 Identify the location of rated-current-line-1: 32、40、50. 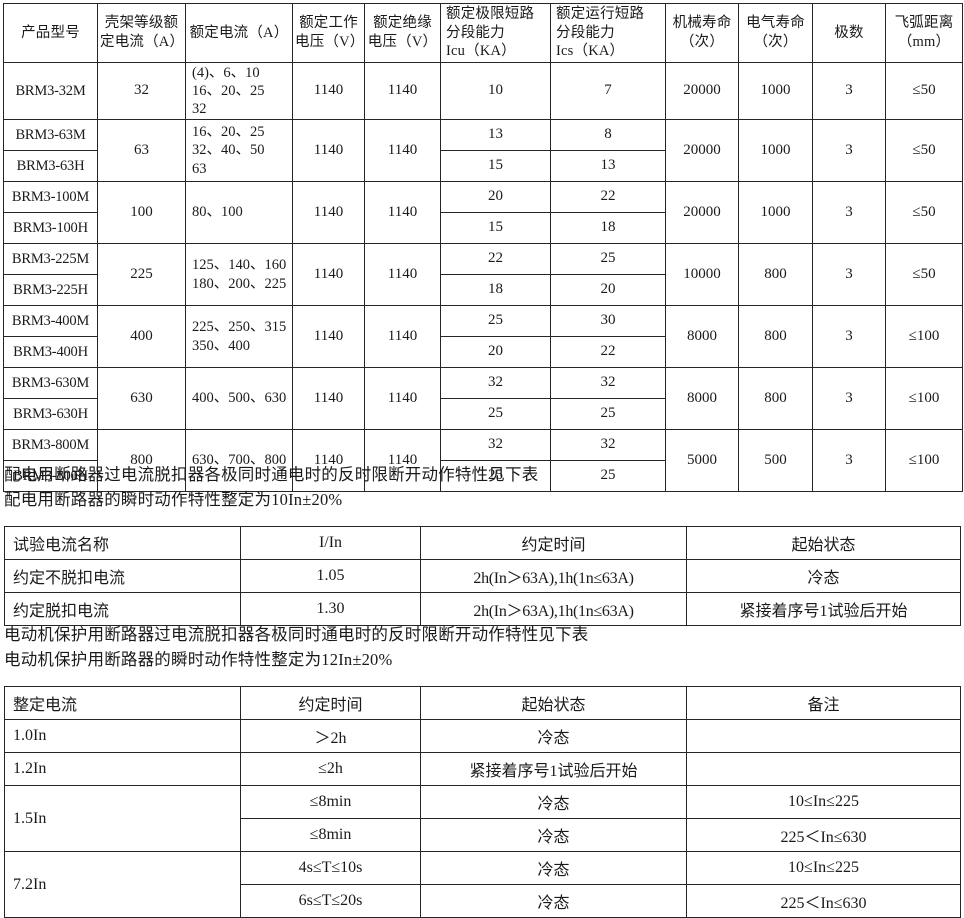
(228, 150).